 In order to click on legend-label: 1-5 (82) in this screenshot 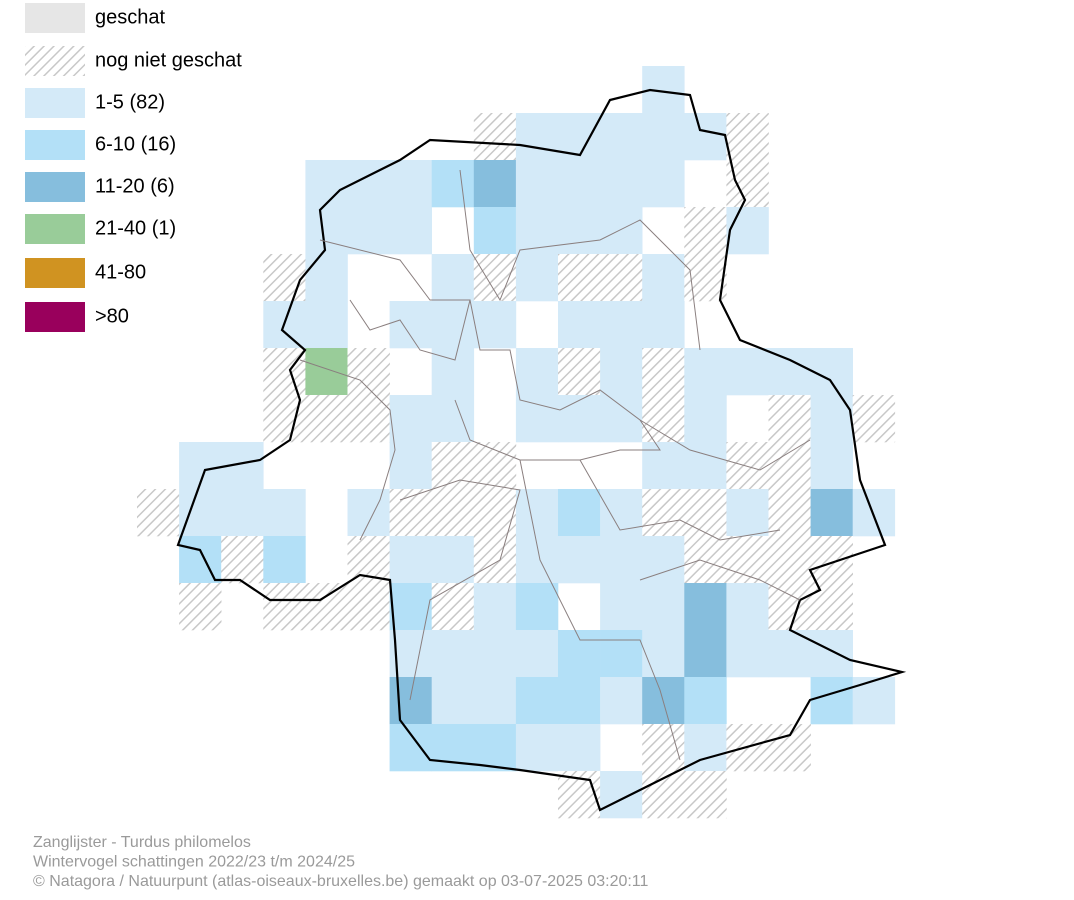, I will do `click(130, 102)`.